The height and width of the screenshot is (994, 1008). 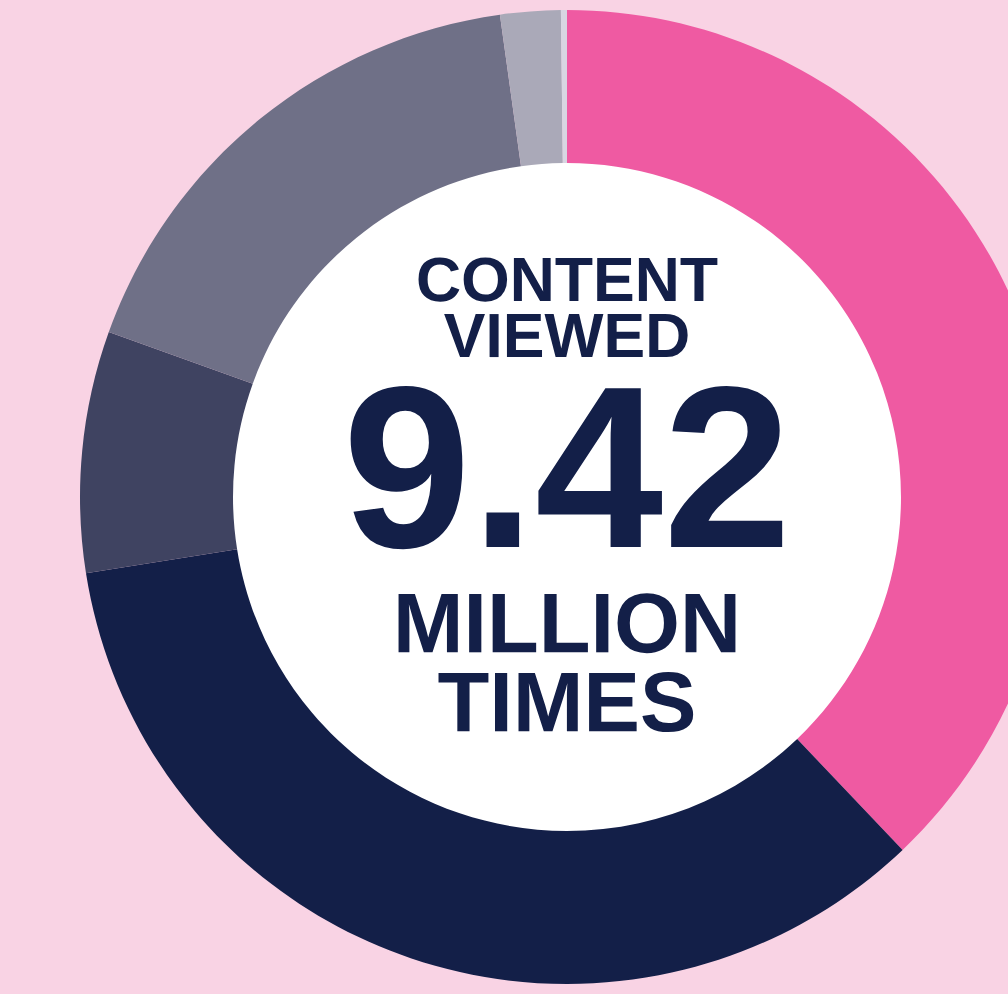 I want to click on text: 9.42, so click(x=566, y=467).